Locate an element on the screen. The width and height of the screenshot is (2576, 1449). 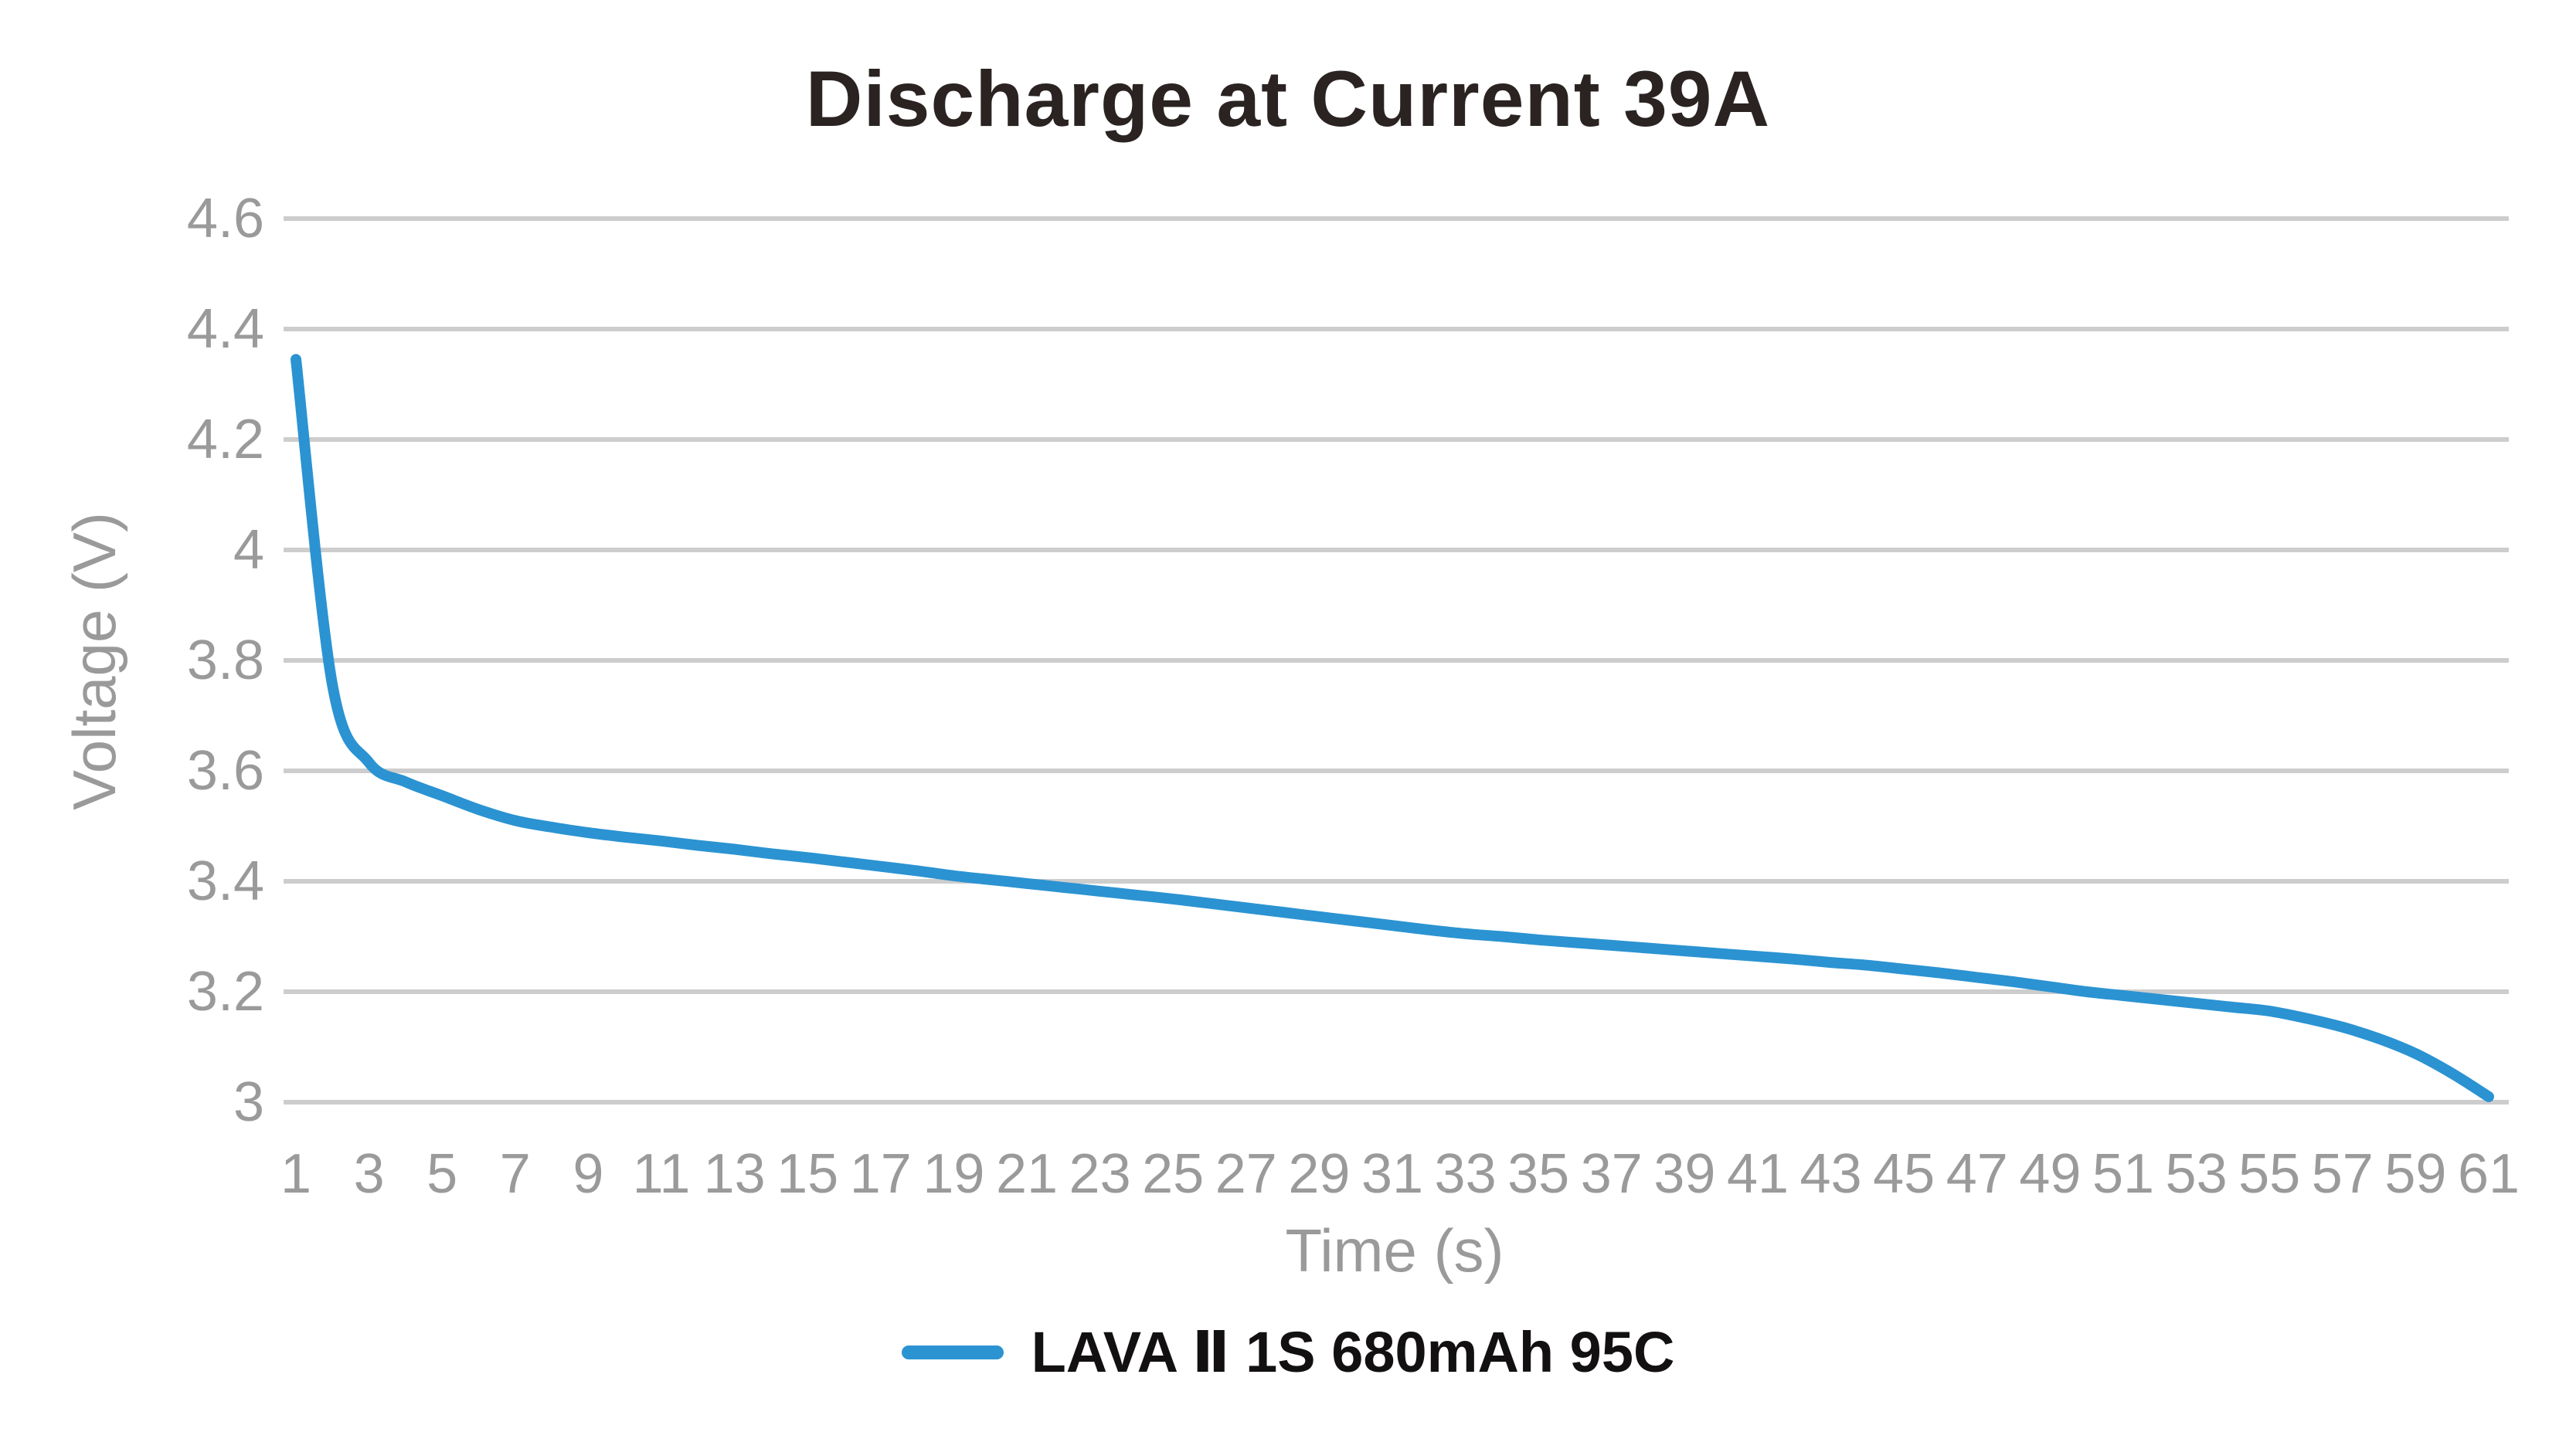
x-tick-label: 33 is located at coordinates (1465, 1174).